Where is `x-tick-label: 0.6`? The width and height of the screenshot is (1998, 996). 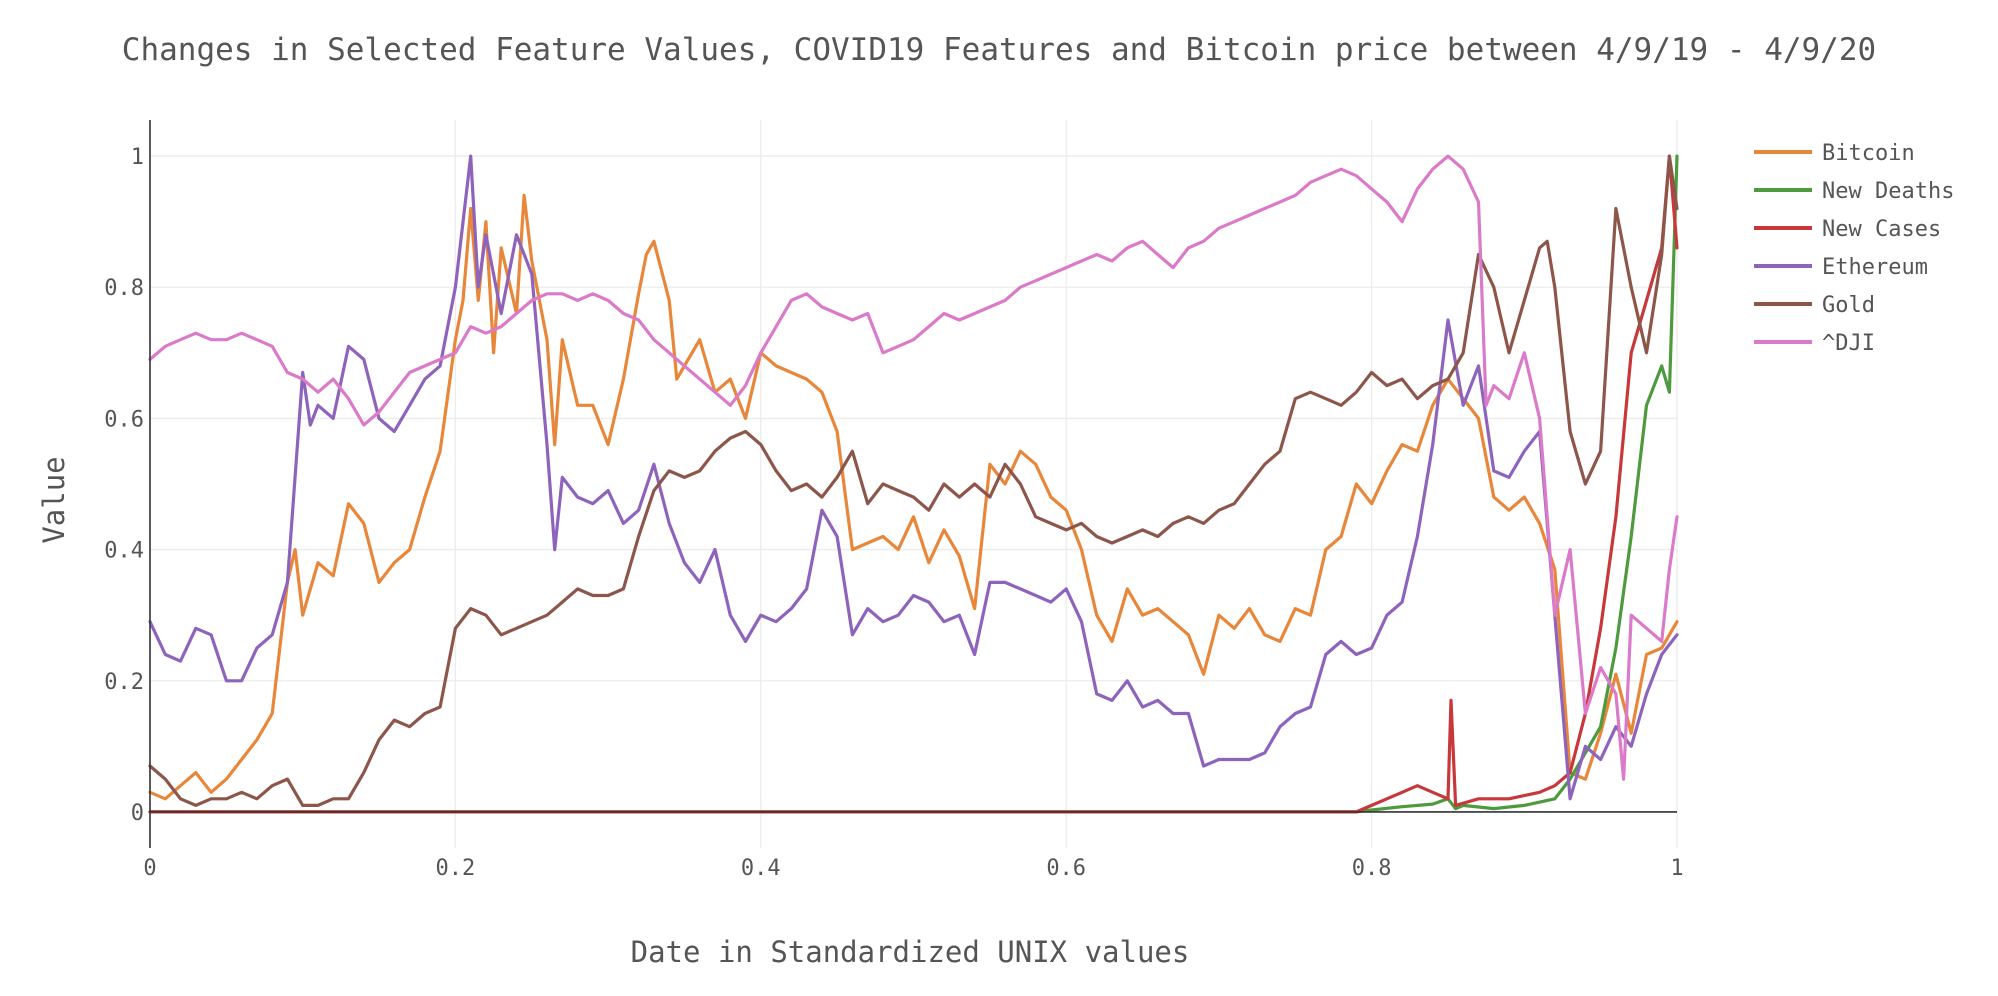
x-tick-label: 0.6 is located at coordinates (1066, 868).